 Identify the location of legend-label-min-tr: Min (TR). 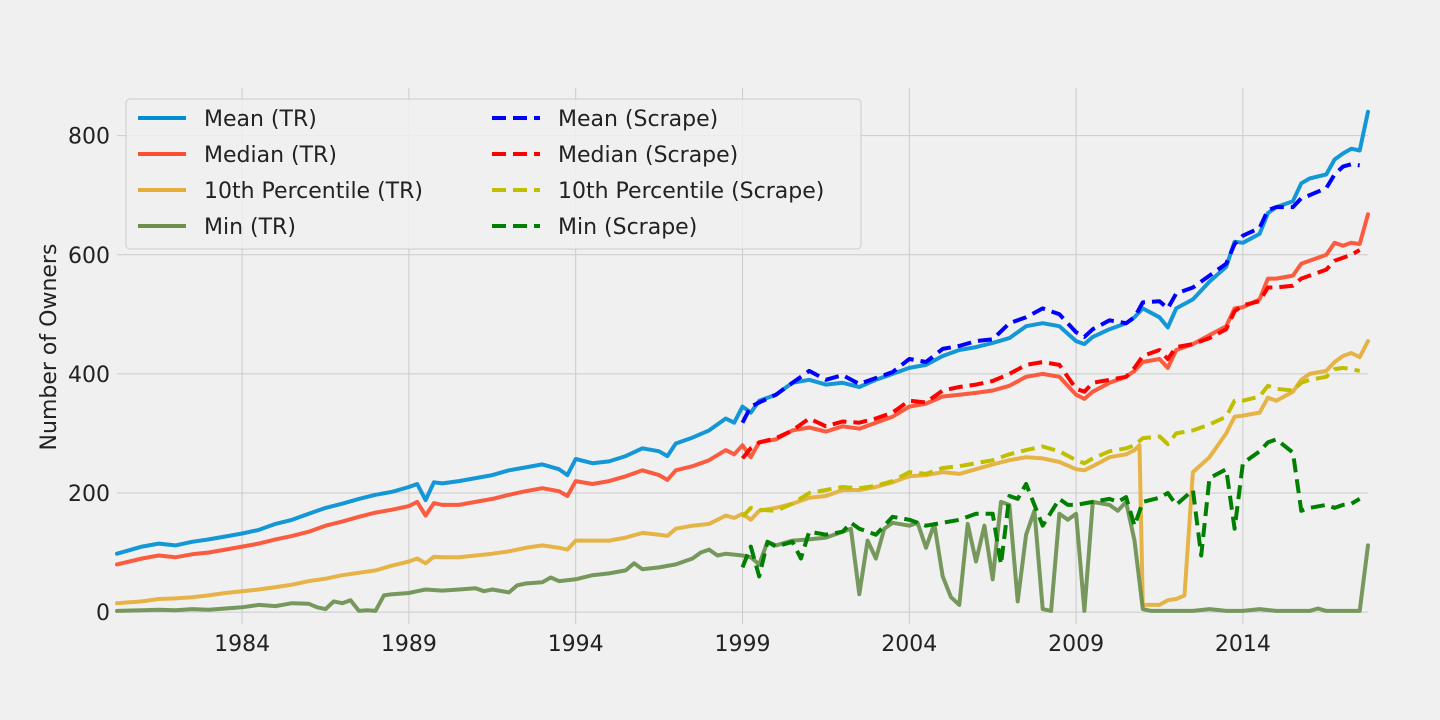
(250, 227).